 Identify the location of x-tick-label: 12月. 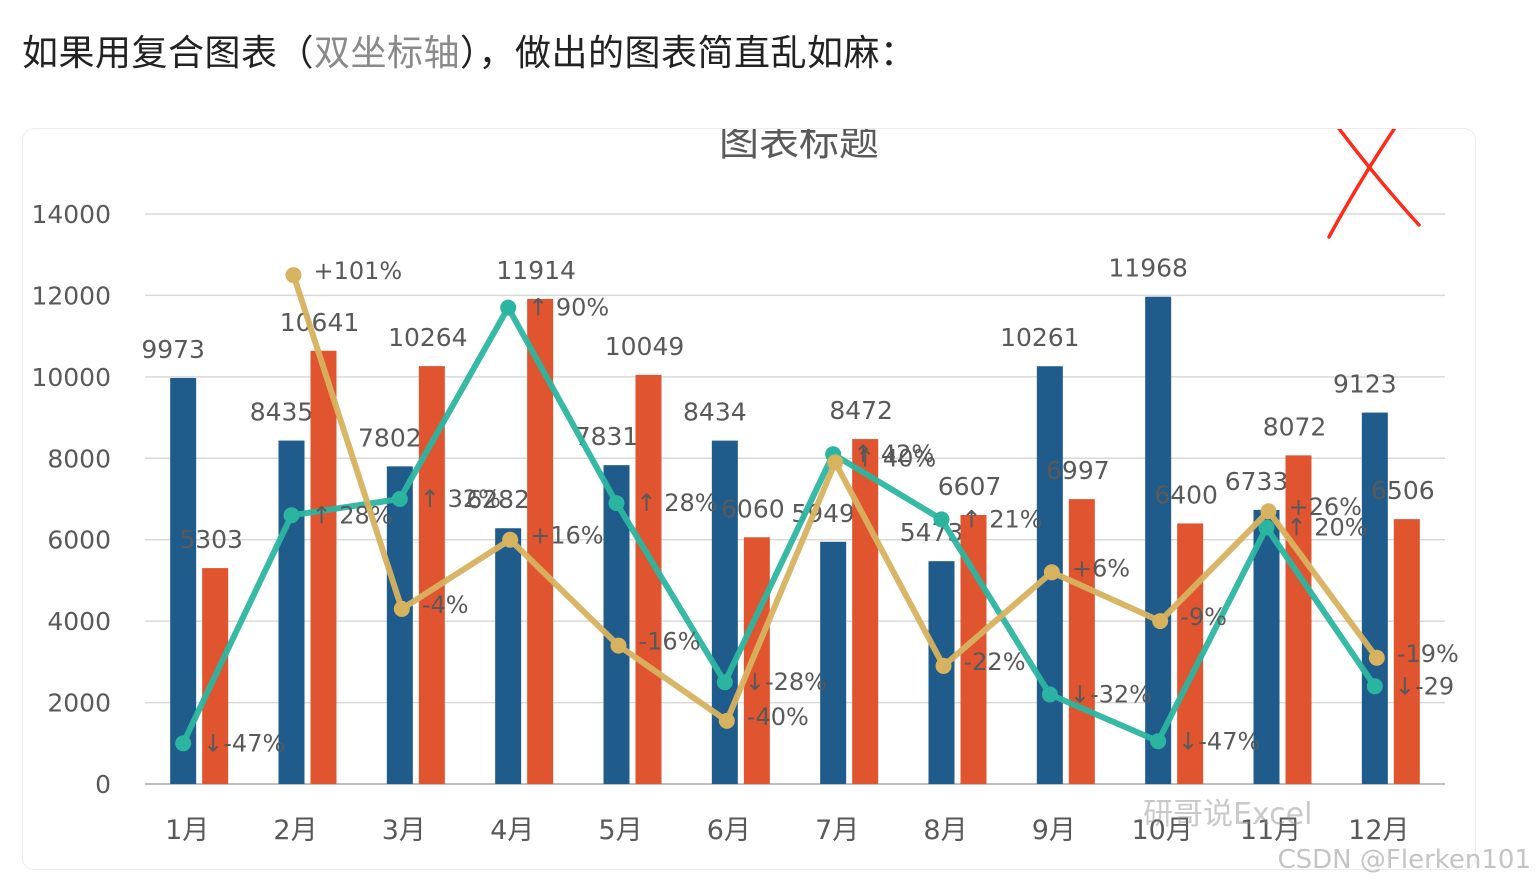
(1378, 830).